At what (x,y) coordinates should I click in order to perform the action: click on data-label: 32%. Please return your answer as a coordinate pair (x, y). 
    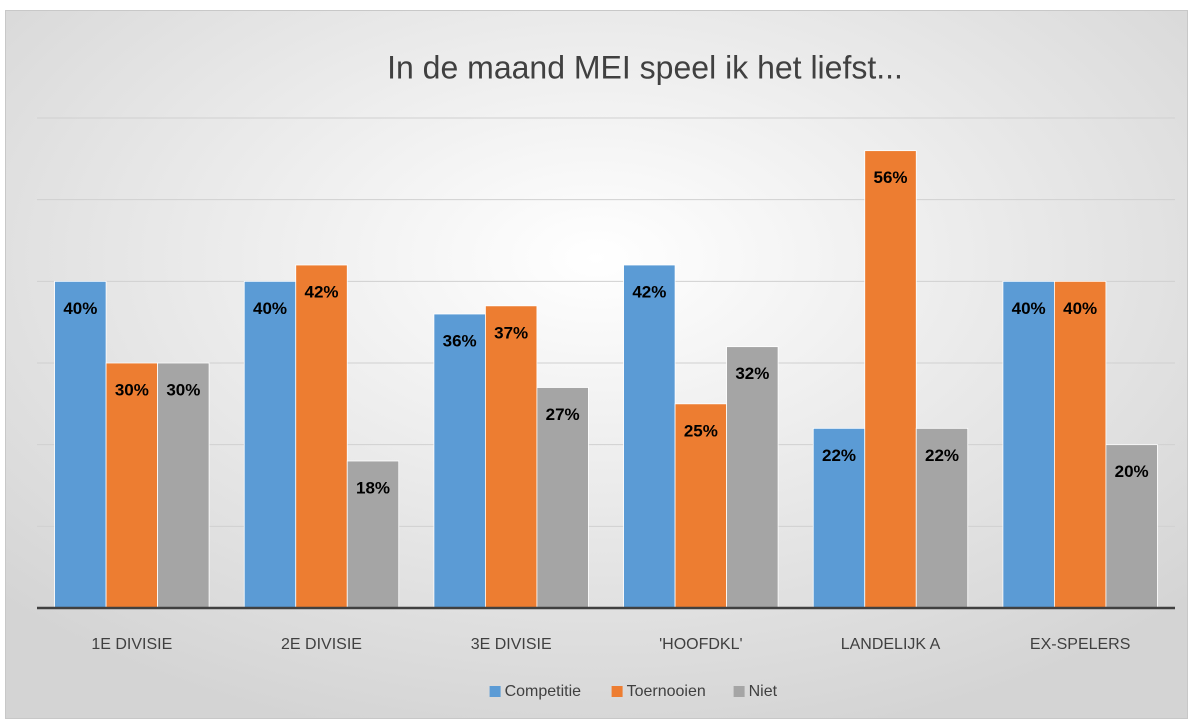
    Looking at the image, I should click on (752, 373).